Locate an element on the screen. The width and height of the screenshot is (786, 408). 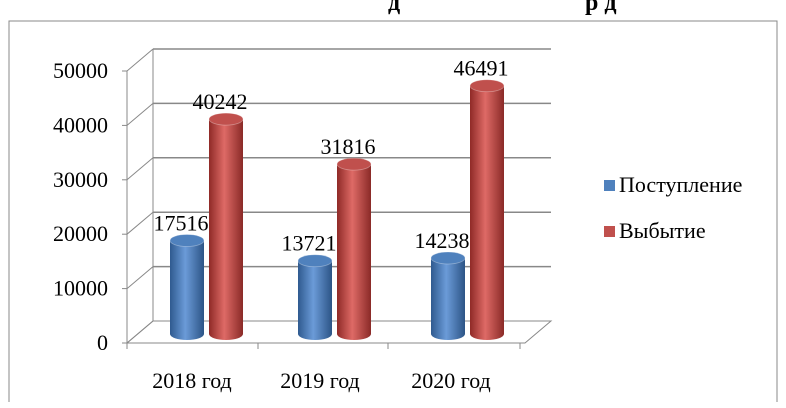
bar-vybytie: 46491 is located at coordinates (481, 198).